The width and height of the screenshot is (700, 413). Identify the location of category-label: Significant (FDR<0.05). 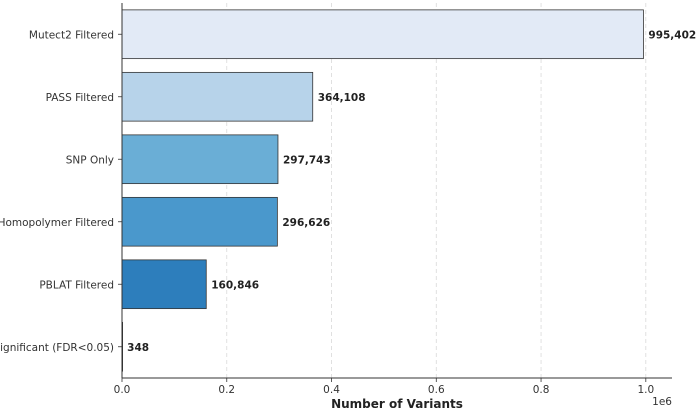
(57, 348).